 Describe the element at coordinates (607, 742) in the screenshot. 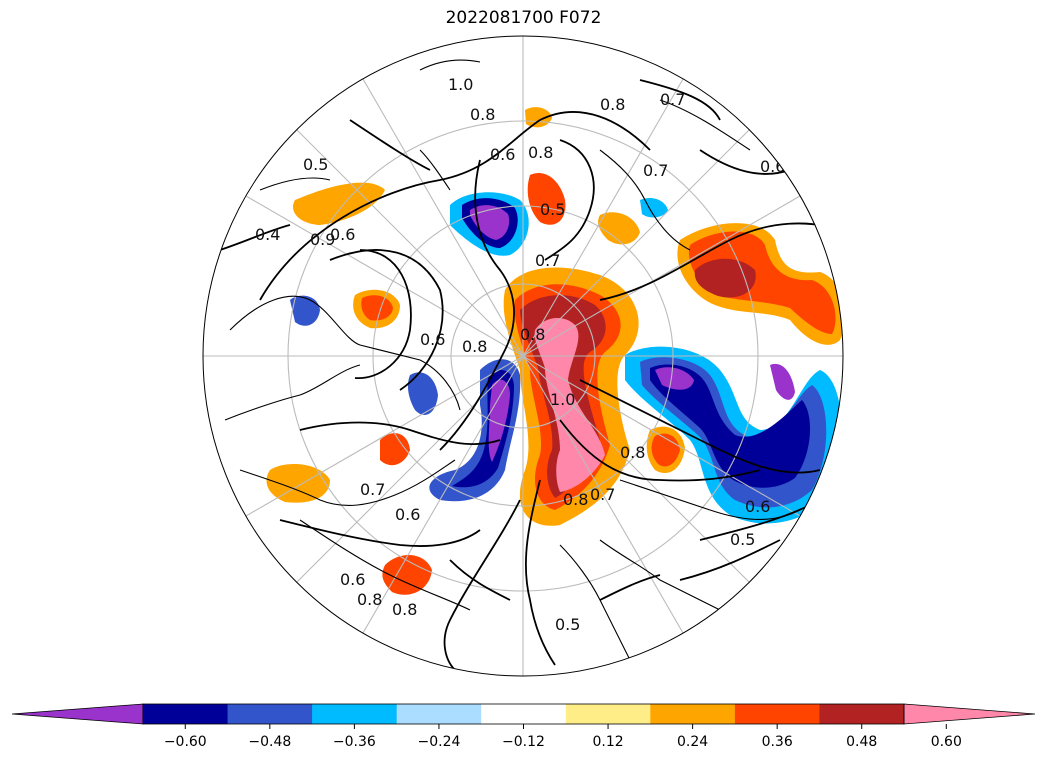

I see `colorbar-tick-label: 0.12` at that location.